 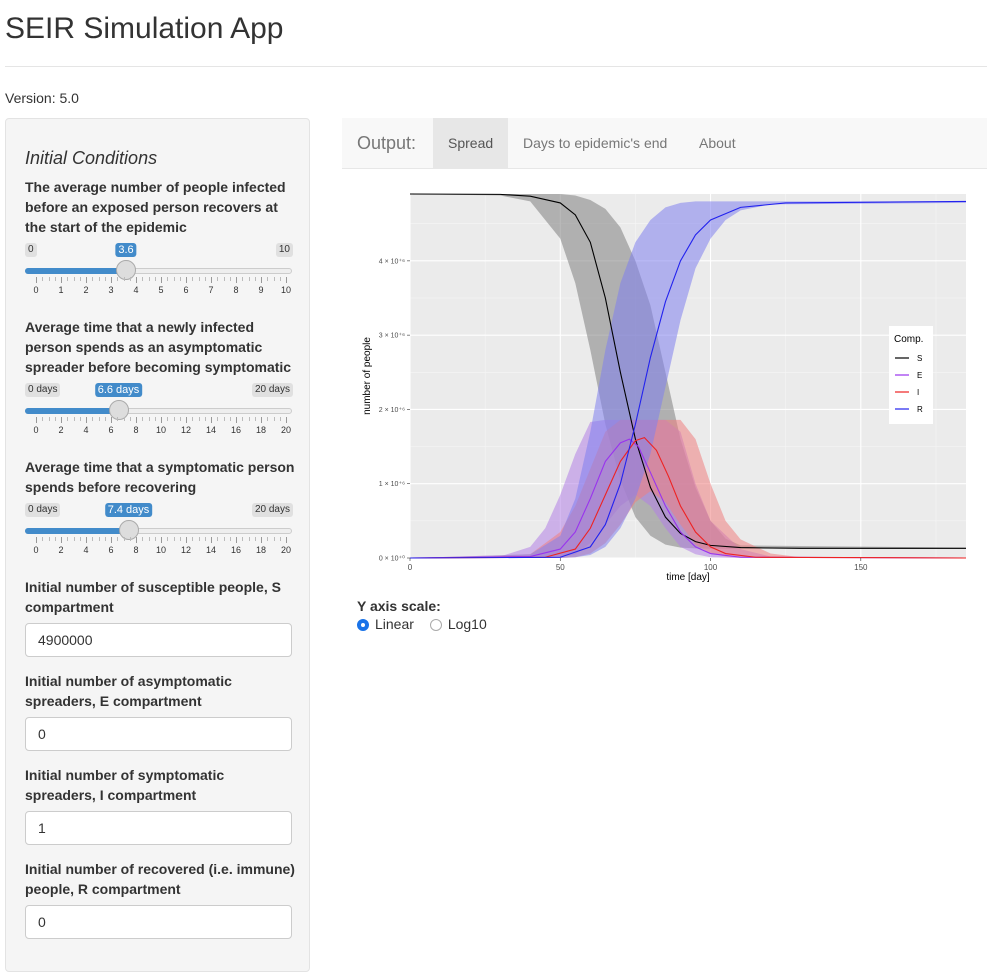 What do you see at coordinates (717, 143) in the screenshot?
I see `tab-about: About` at bounding box center [717, 143].